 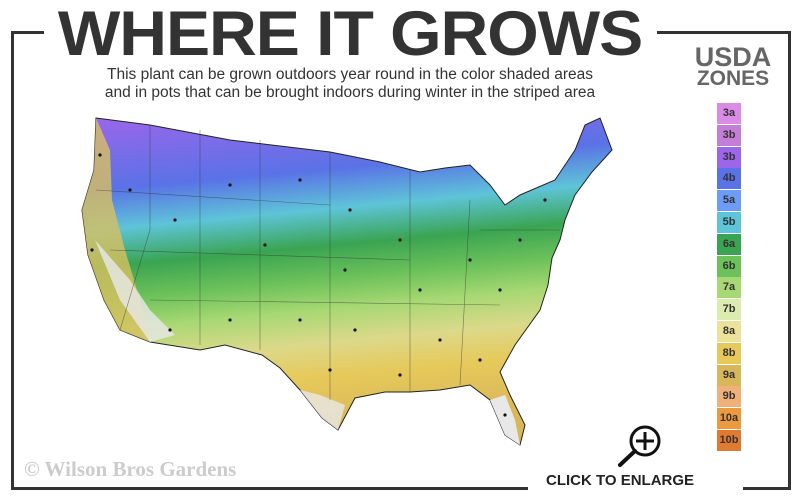 I want to click on legend-zone-4b: 4b, so click(x=729, y=179).